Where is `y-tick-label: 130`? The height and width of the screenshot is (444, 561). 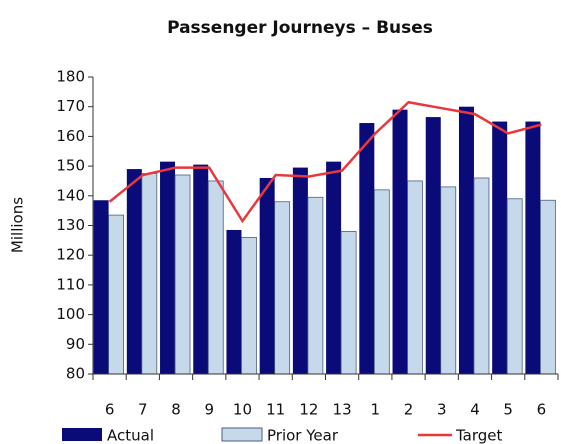
y-tick-label: 130 is located at coordinates (70, 225).